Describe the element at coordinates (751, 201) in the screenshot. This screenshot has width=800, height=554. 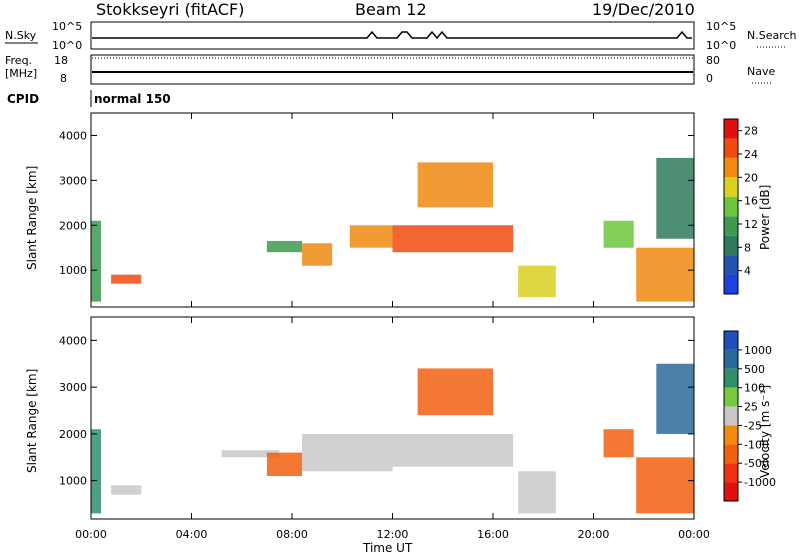
I see `power-colorbar-tick-label: 16` at that location.